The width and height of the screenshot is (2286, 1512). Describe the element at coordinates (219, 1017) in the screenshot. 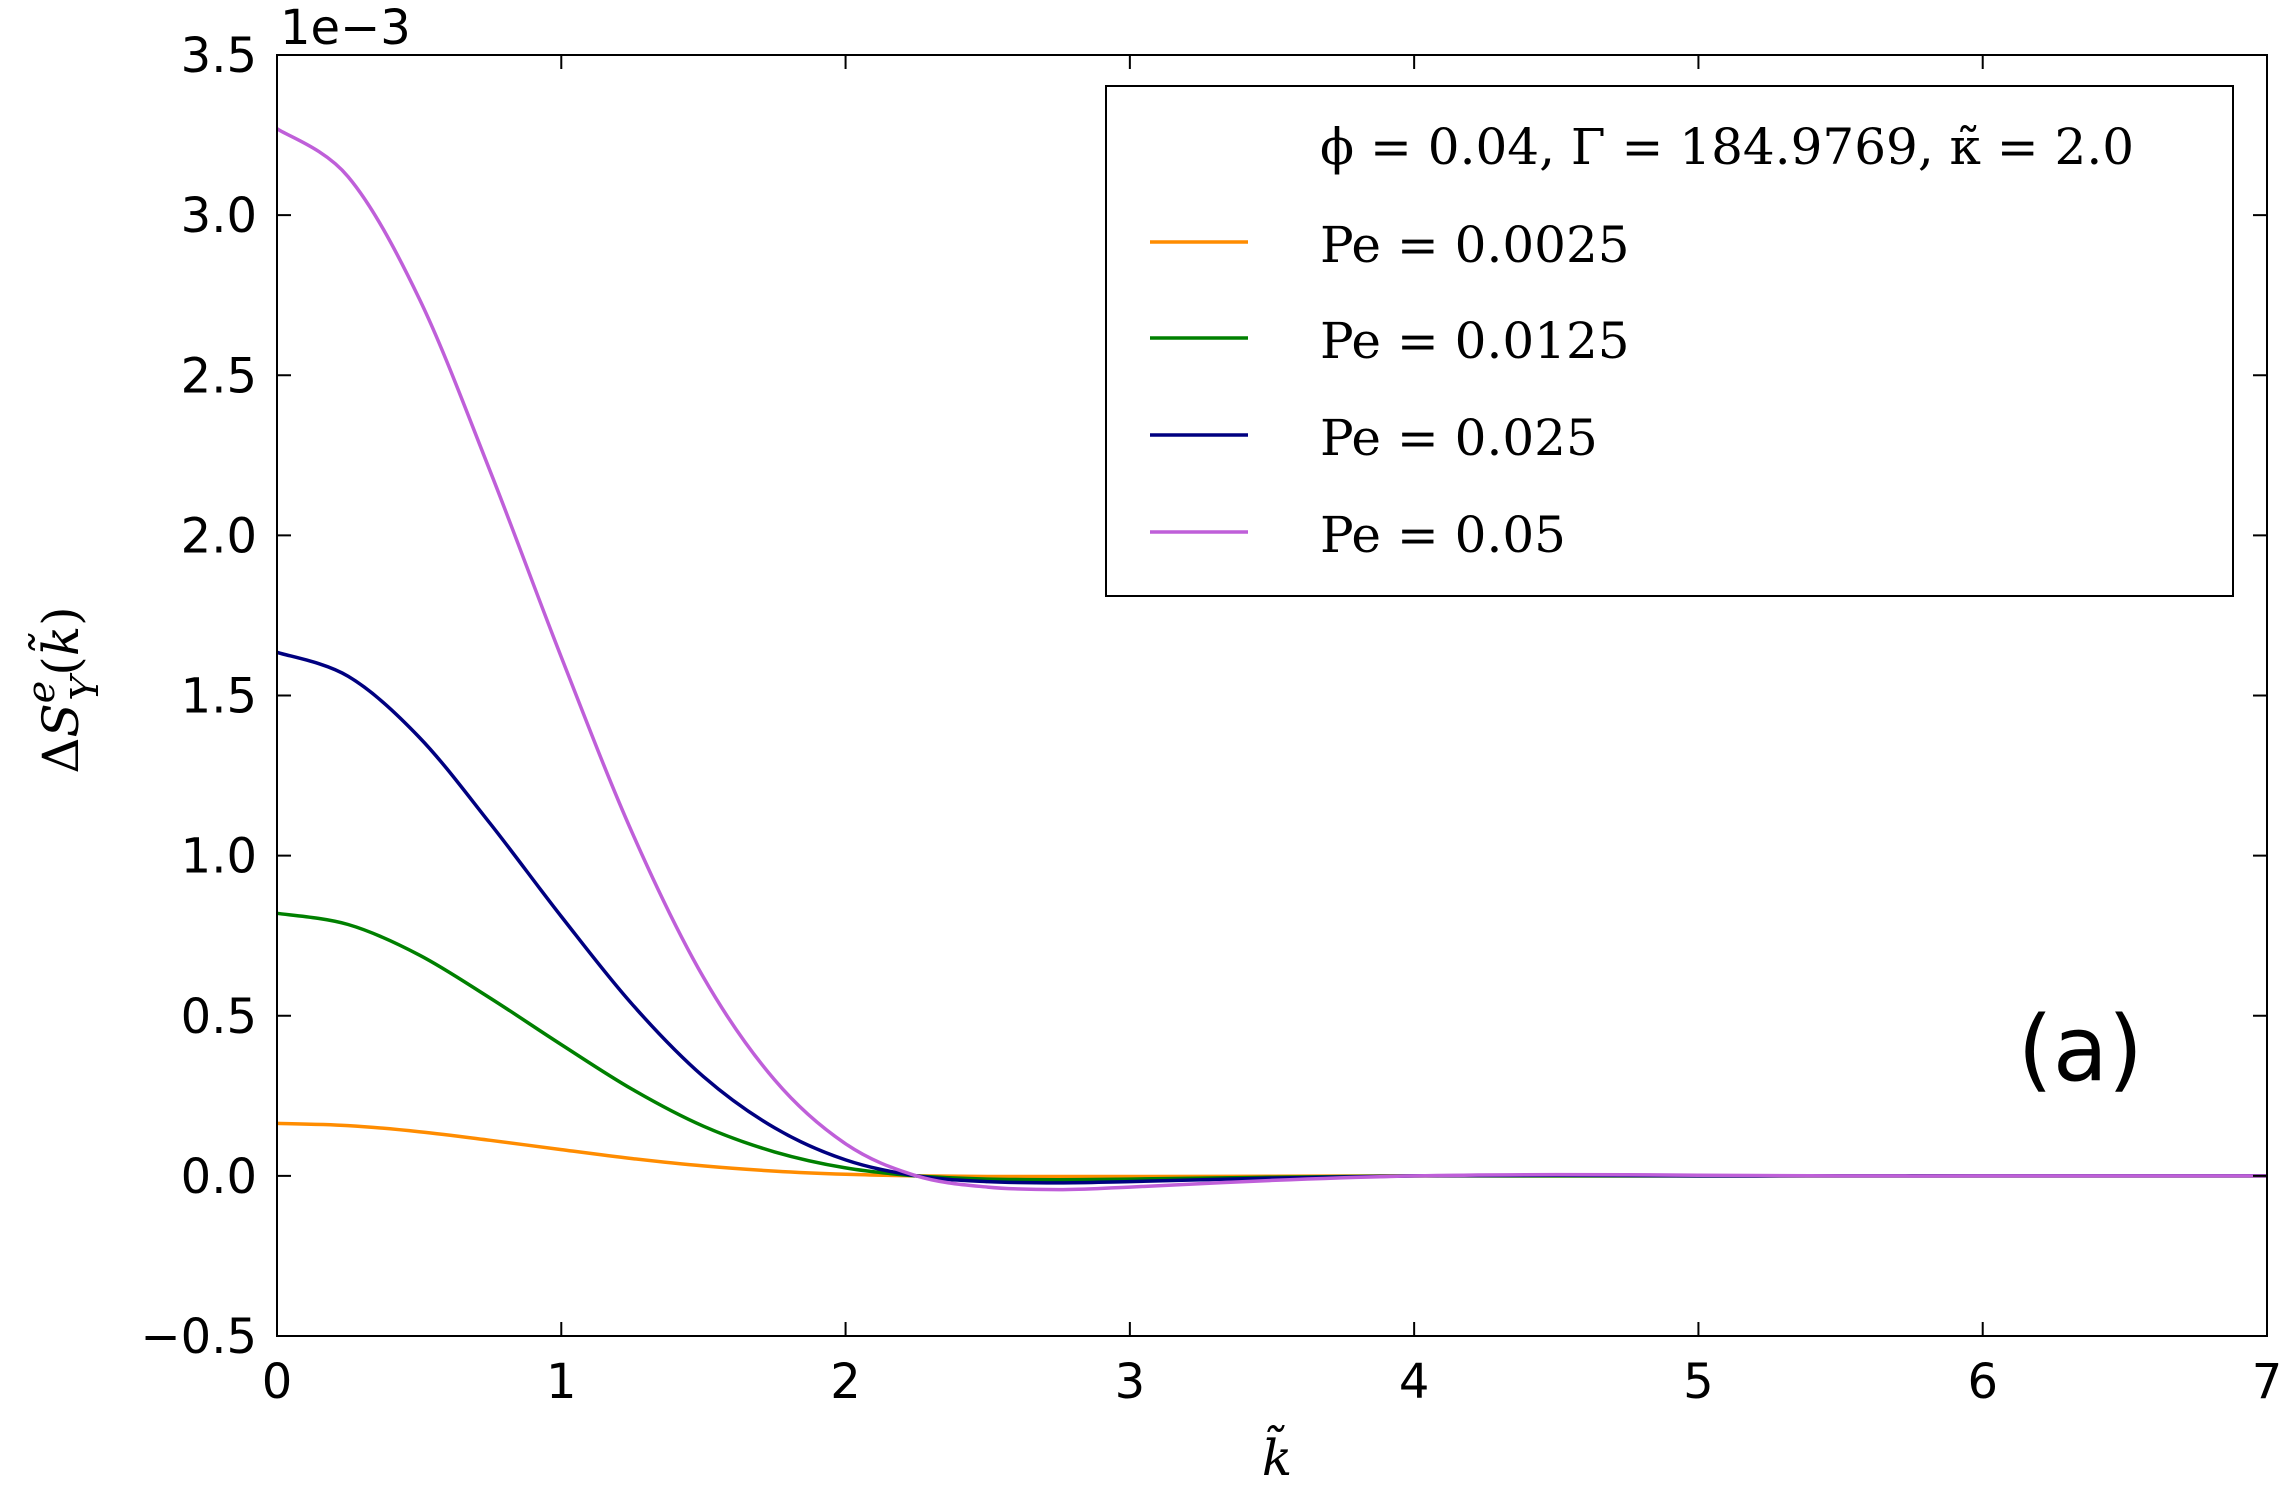

I see `y-tick-label: 0.5` at that location.